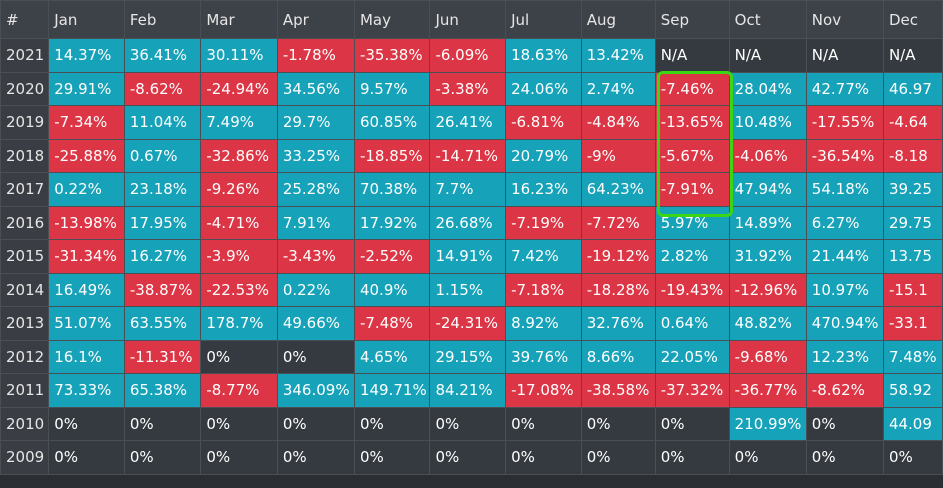  What do you see at coordinates (25, 222) in the screenshot?
I see `year-cell: 2016` at bounding box center [25, 222].